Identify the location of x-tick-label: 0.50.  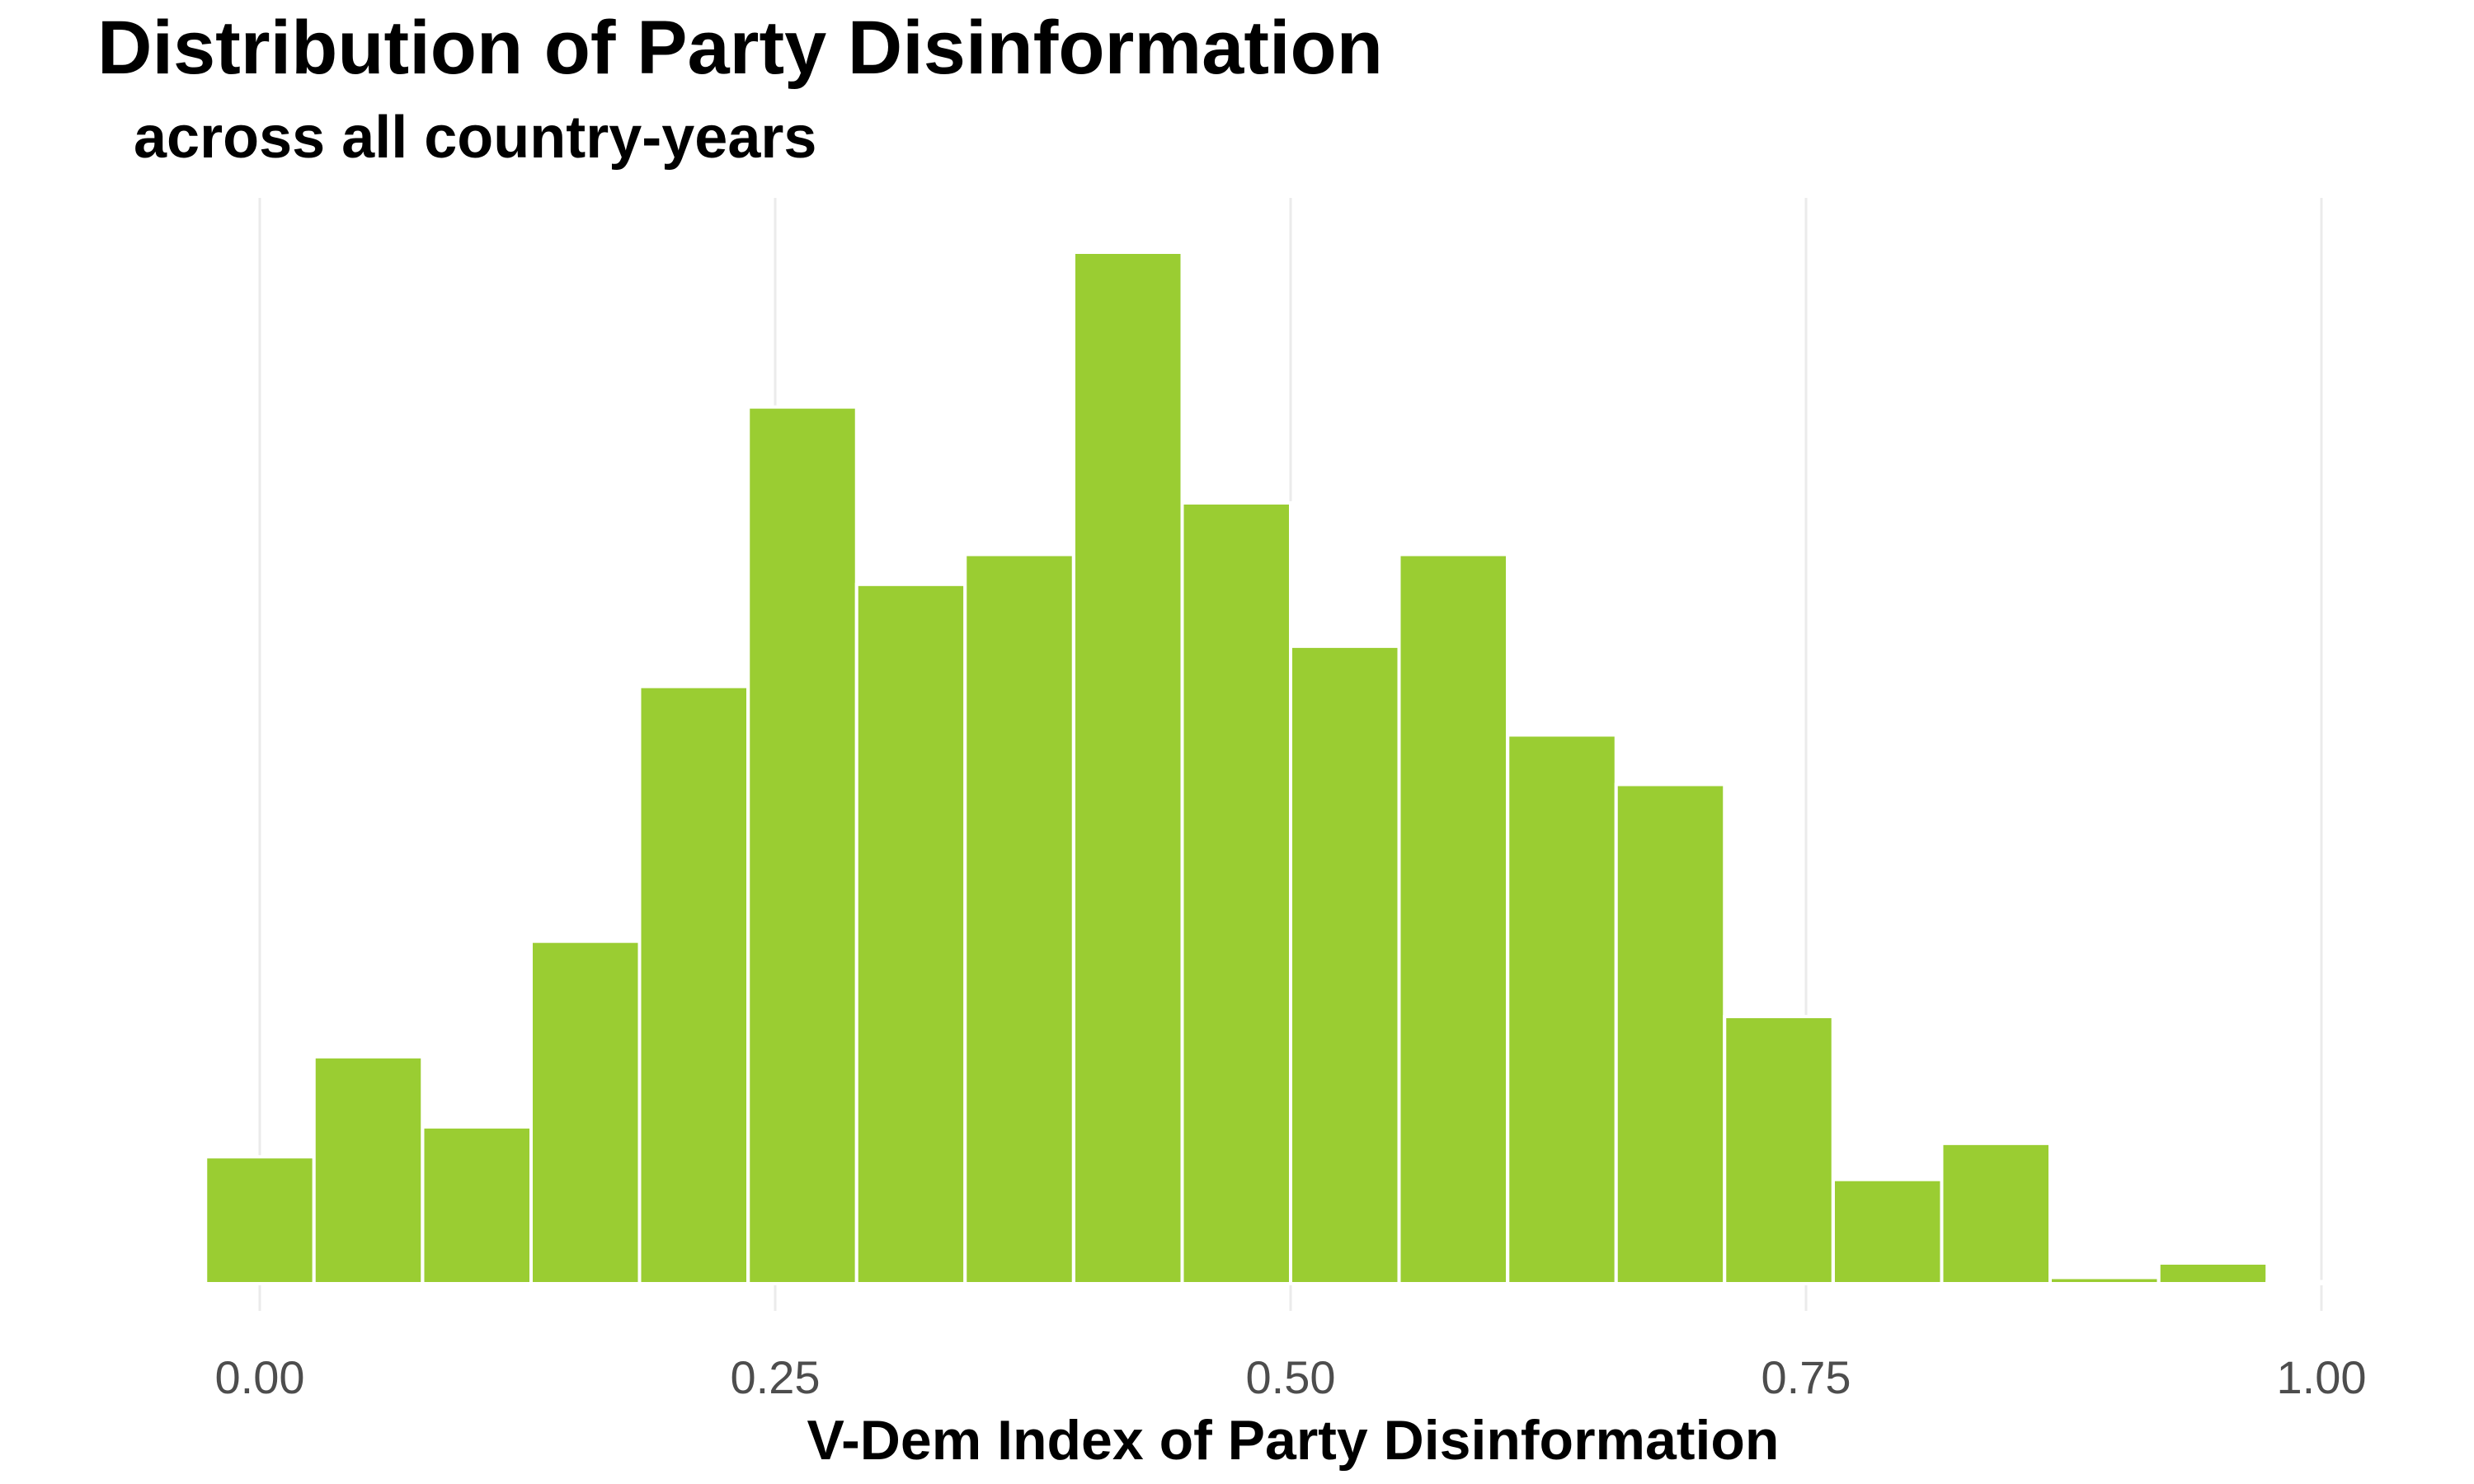
(1291, 1377).